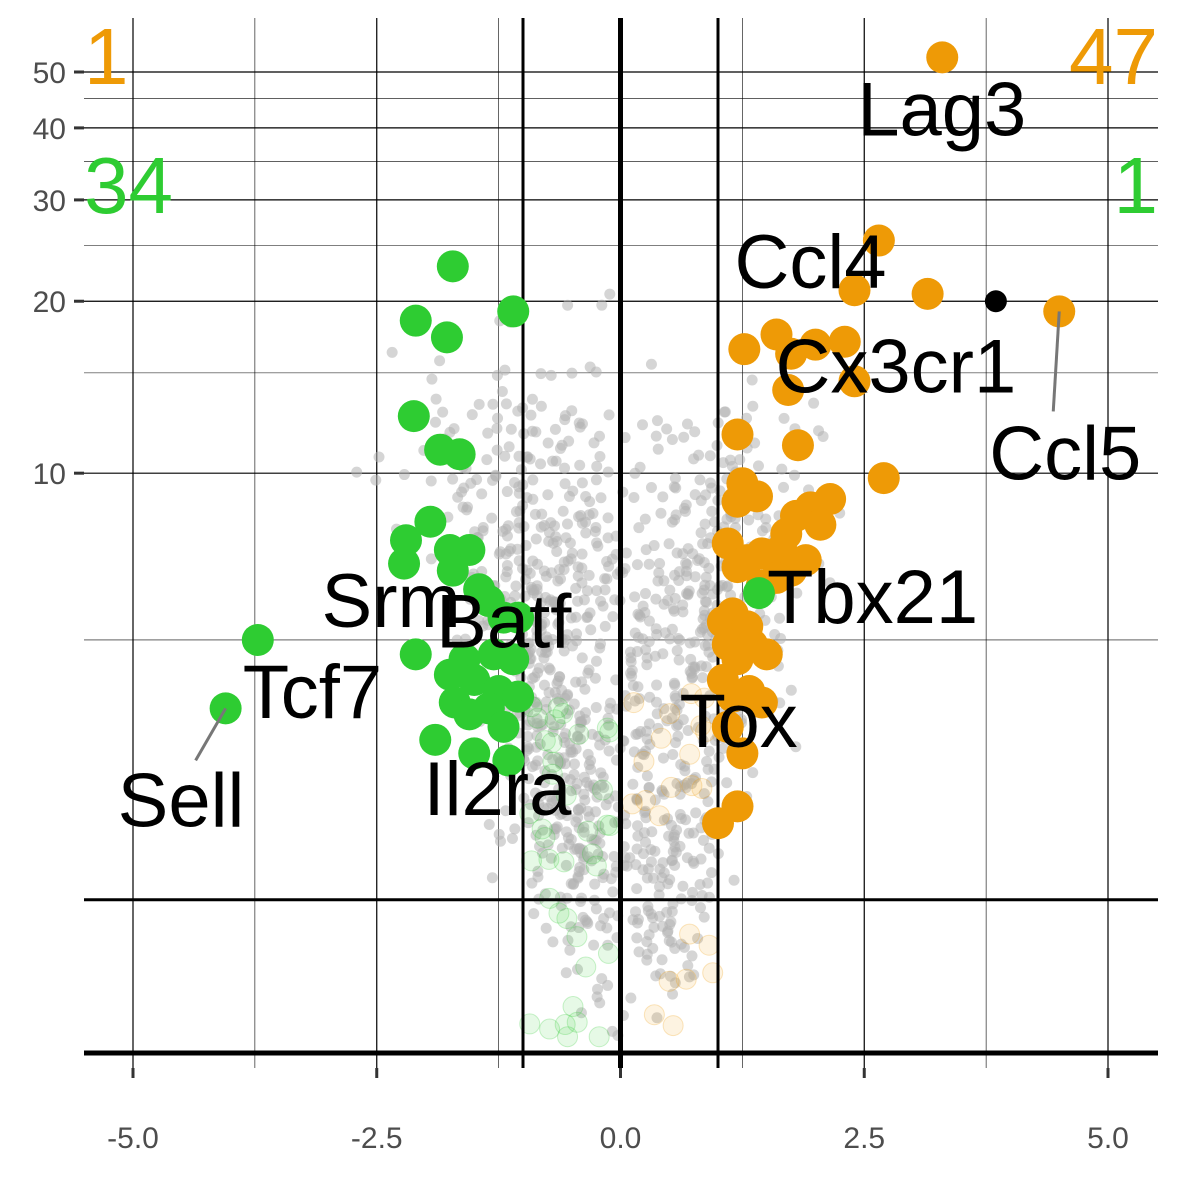 The width and height of the screenshot is (1181, 1181). I want to click on gene-label-cx3cr1: Cx3cr1, so click(896, 367).